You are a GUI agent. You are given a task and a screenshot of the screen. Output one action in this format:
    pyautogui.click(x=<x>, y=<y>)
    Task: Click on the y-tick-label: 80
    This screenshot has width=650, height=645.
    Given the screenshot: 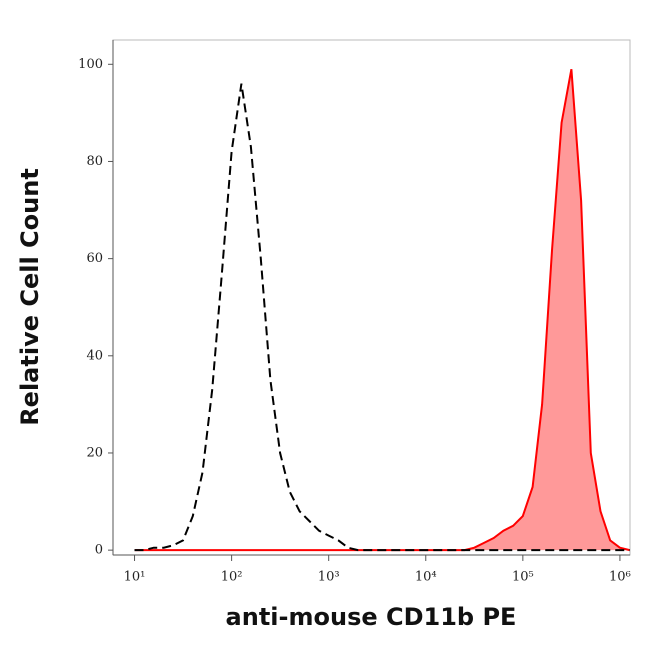 What is the action you would take?
    pyautogui.click(x=94, y=161)
    